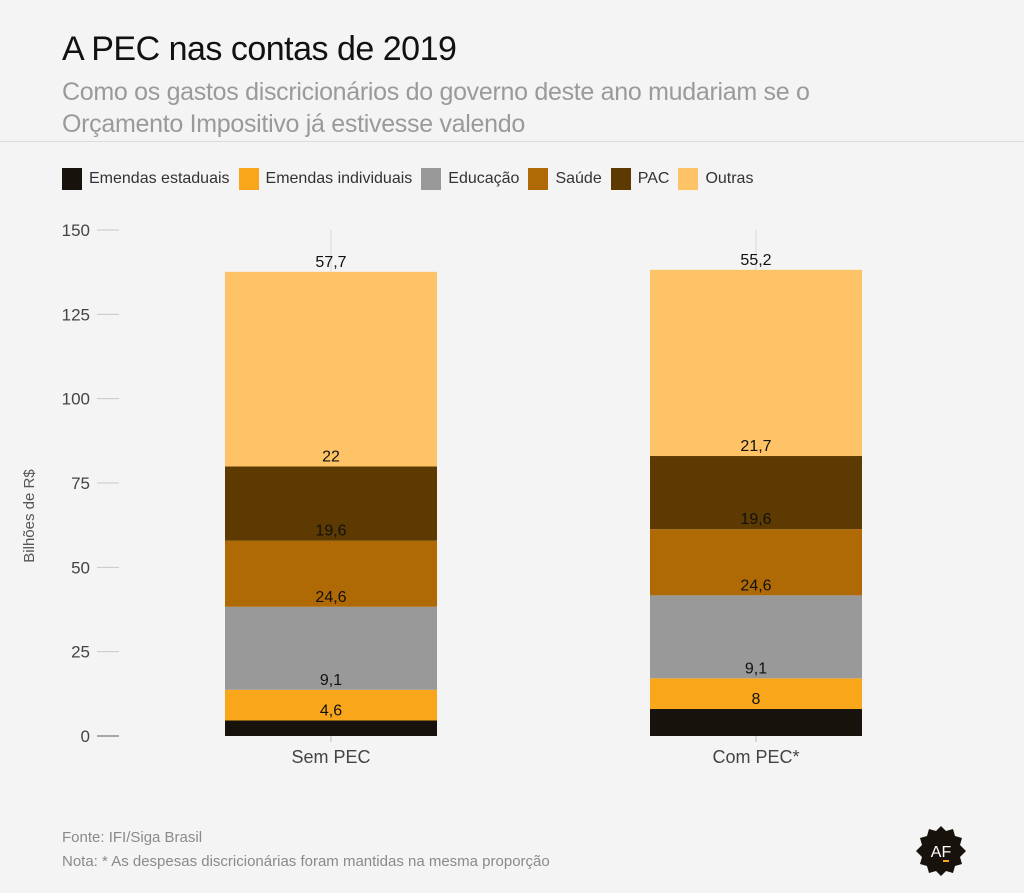  I want to click on legend-item-outras: Outras, so click(715, 179).